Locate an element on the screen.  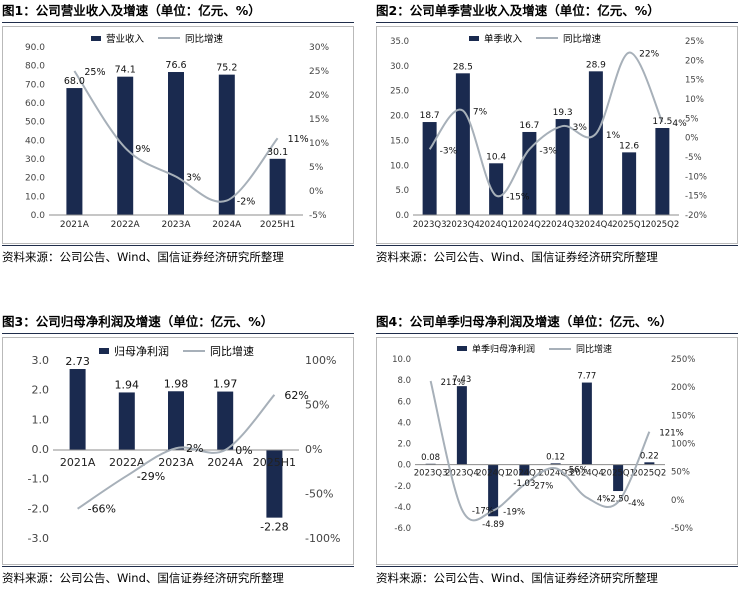
growth-value-label: 3% is located at coordinates (193, 178).